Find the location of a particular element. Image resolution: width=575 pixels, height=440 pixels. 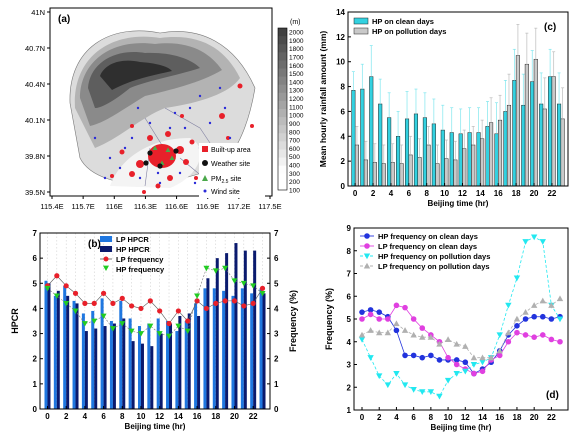

d-x-tick-label: 0 is located at coordinates (362, 417).